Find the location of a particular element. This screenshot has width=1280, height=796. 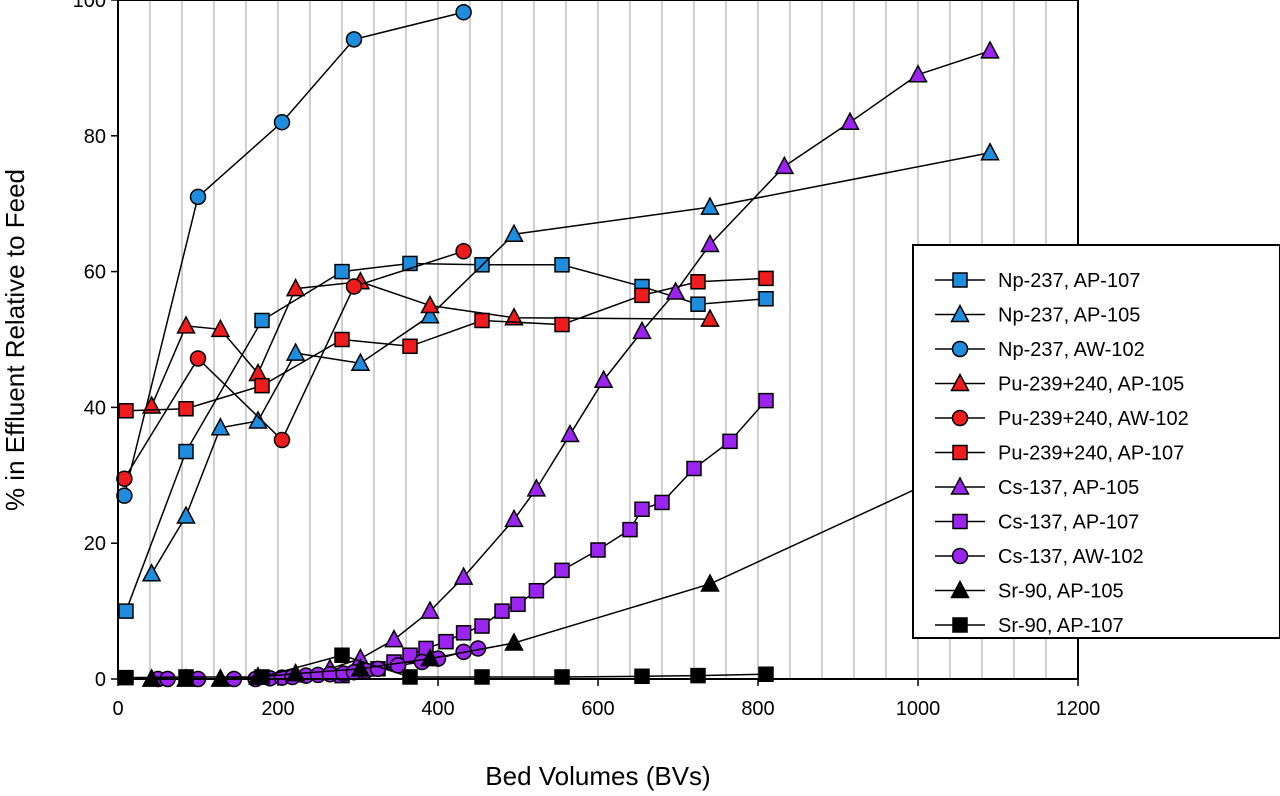

legend-item: Pu-239+240, AW-102 is located at coordinates (1062, 419).